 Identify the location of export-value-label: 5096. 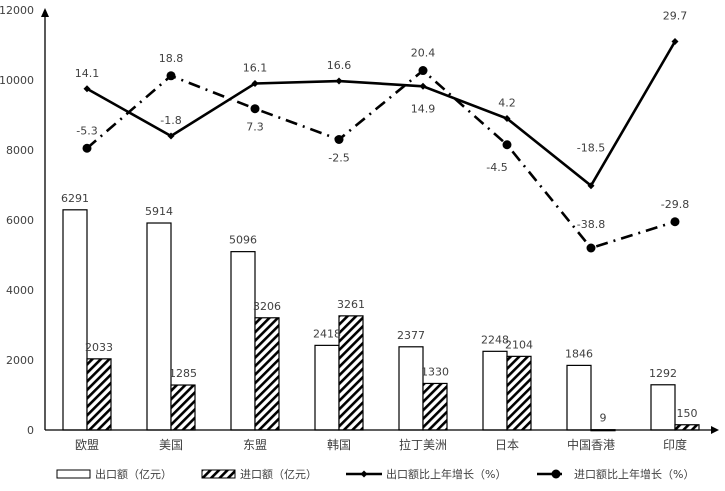
(243, 240).